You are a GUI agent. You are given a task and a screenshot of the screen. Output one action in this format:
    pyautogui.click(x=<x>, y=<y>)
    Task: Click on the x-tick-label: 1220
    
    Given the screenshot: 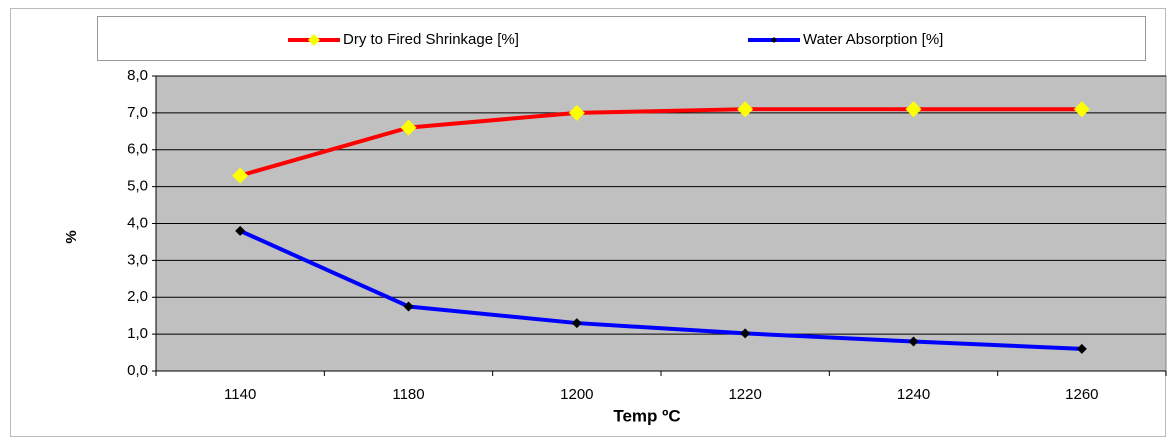 What is the action you would take?
    pyautogui.click(x=744, y=394)
    